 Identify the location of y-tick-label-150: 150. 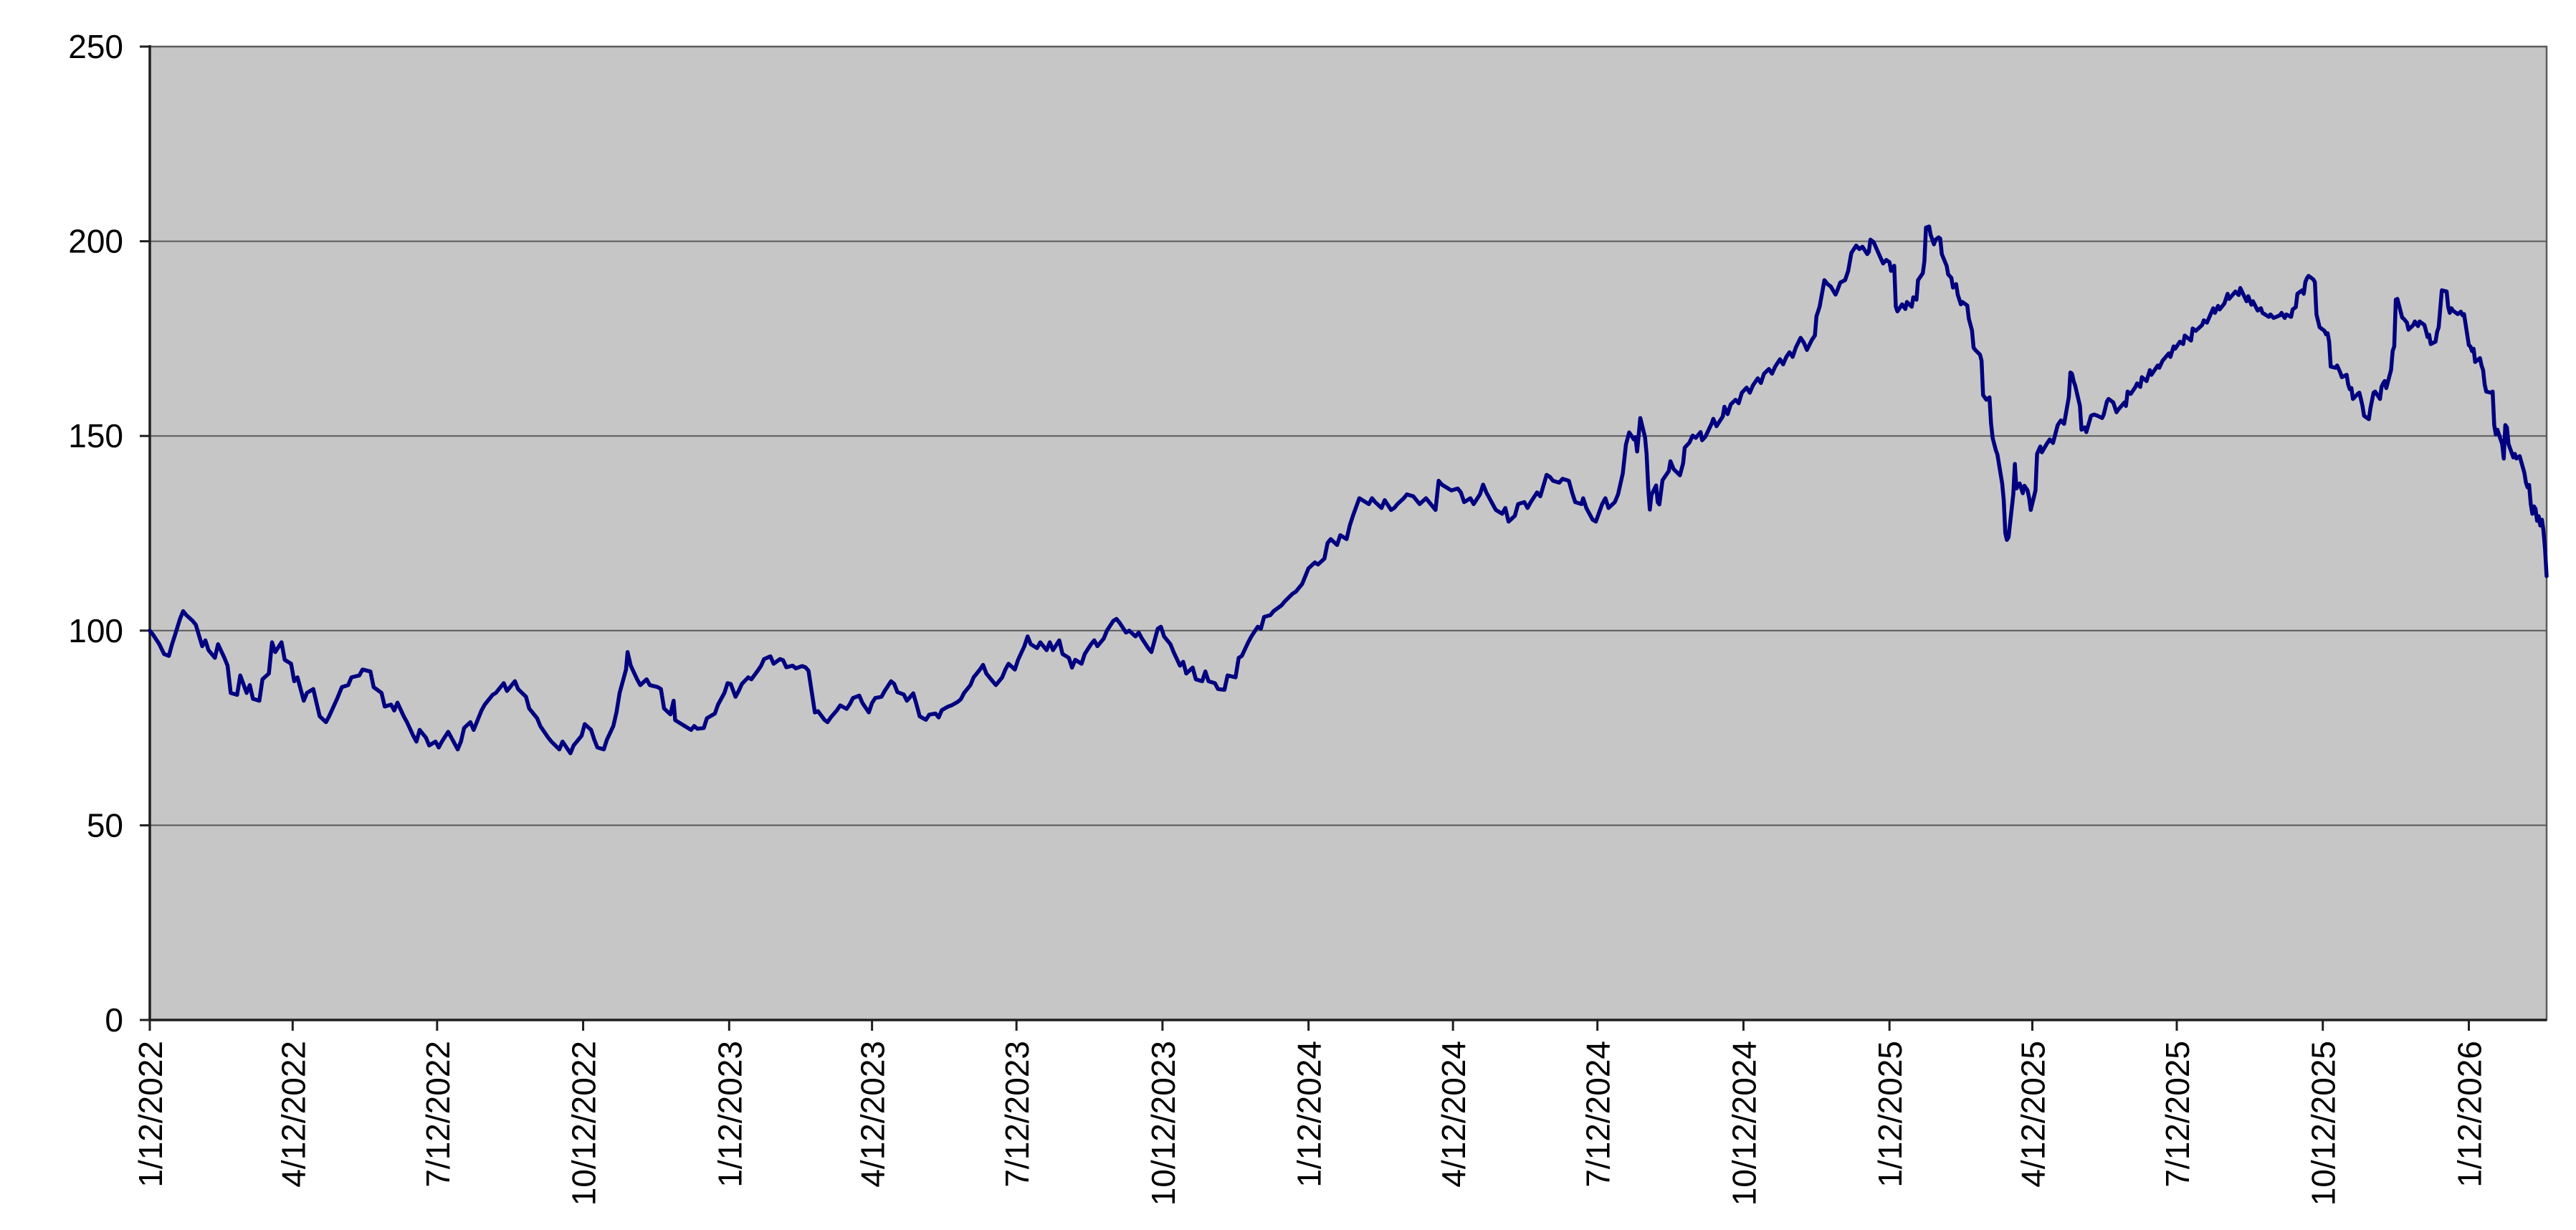
(95, 435).